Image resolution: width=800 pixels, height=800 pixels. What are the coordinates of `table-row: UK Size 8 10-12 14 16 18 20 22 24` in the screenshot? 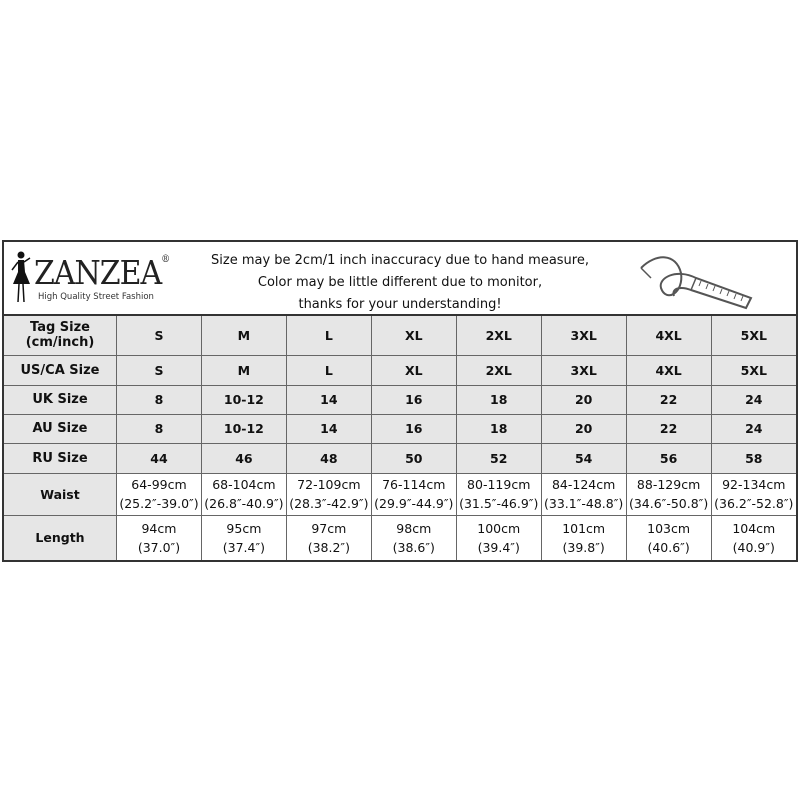 It's located at (400, 399).